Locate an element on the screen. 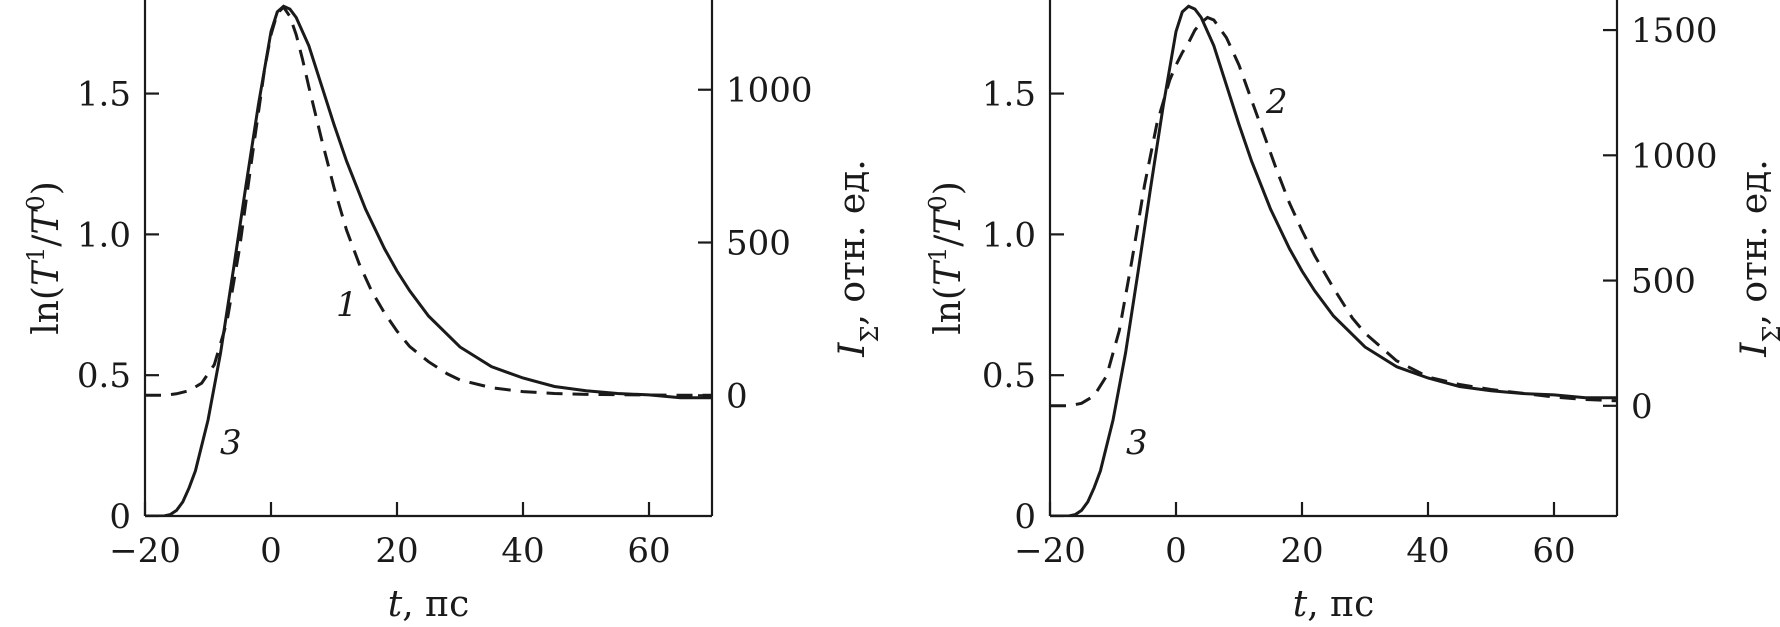  curve-label-1: 1 is located at coordinates (347, 305).